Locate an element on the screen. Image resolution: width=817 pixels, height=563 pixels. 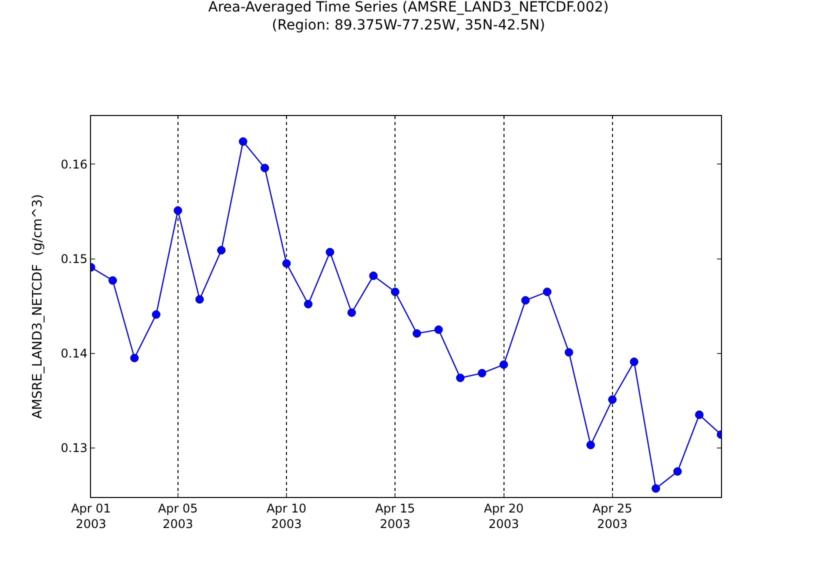
x-tick-label: Apr 25 2003 is located at coordinates (612, 517).